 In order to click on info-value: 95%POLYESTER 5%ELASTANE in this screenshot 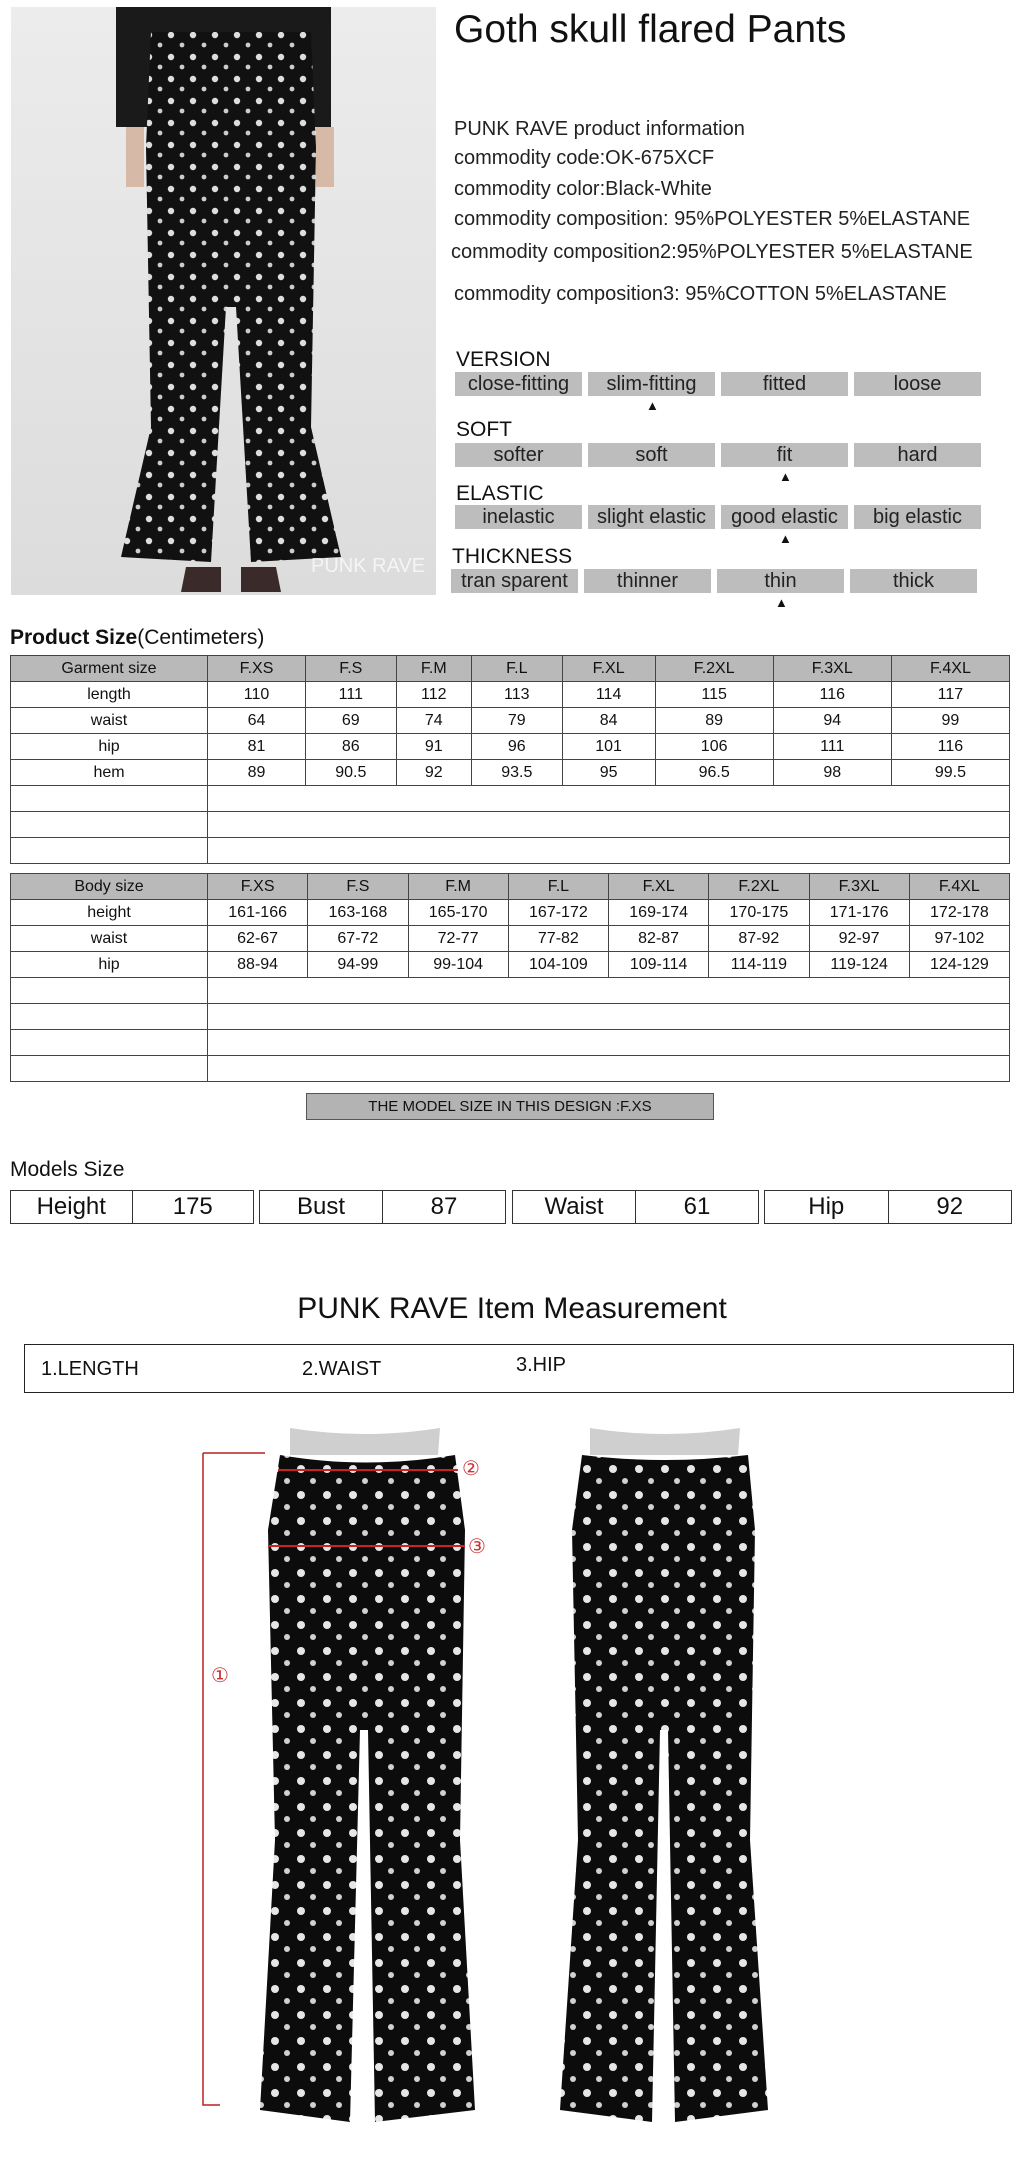, I will do `click(824, 252)`.